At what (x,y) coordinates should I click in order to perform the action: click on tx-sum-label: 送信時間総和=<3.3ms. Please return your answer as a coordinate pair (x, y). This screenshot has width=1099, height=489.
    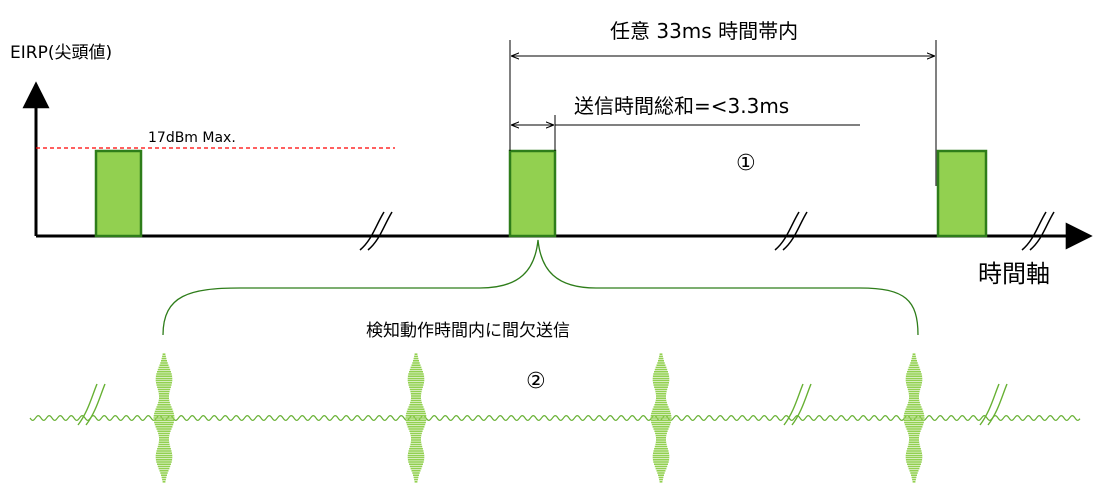
    Looking at the image, I should click on (681, 106).